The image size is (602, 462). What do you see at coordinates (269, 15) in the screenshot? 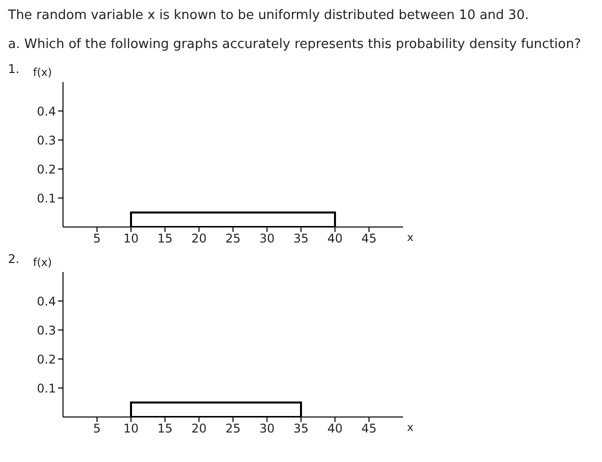
I see `chart-title: The random variable x is known to be uniformly distributed between 10 and 30.` at bounding box center [269, 15].